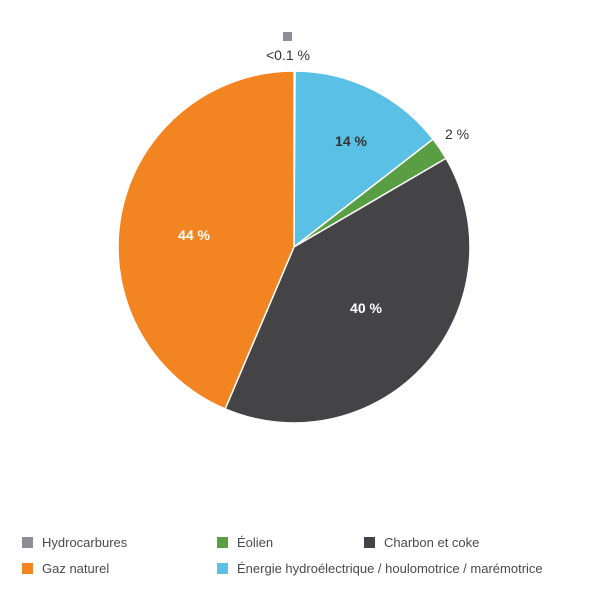  I want to click on hydrocarbures-marker, so click(287, 36).